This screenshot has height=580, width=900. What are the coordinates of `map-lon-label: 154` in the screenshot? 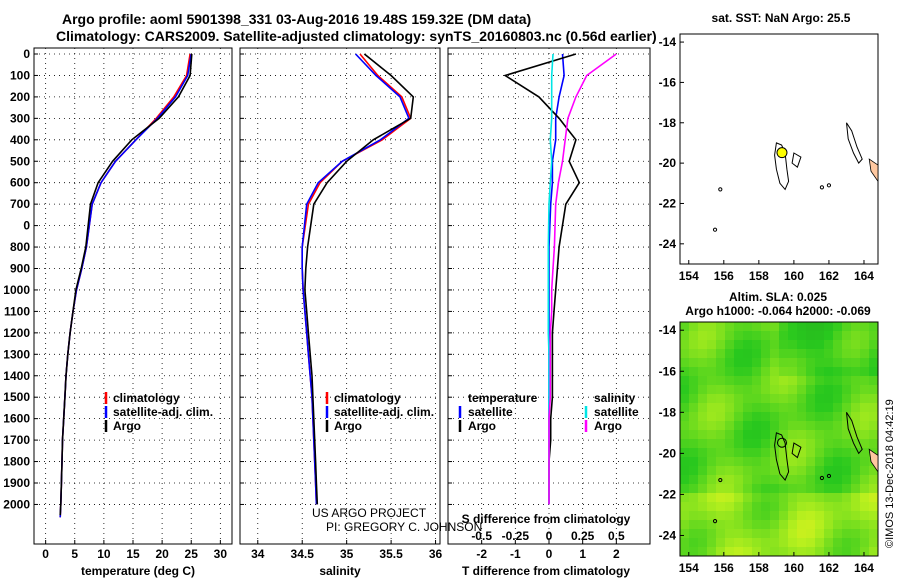 It's located at (689, 568).